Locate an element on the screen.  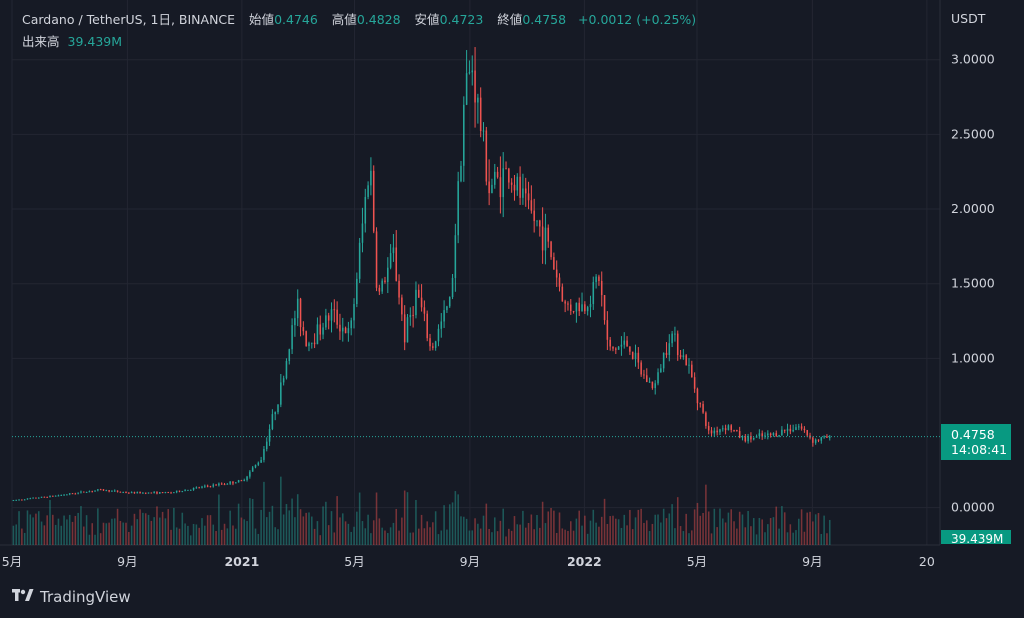
tradingview-logo: TradingView is located at coordinates (71, 597).